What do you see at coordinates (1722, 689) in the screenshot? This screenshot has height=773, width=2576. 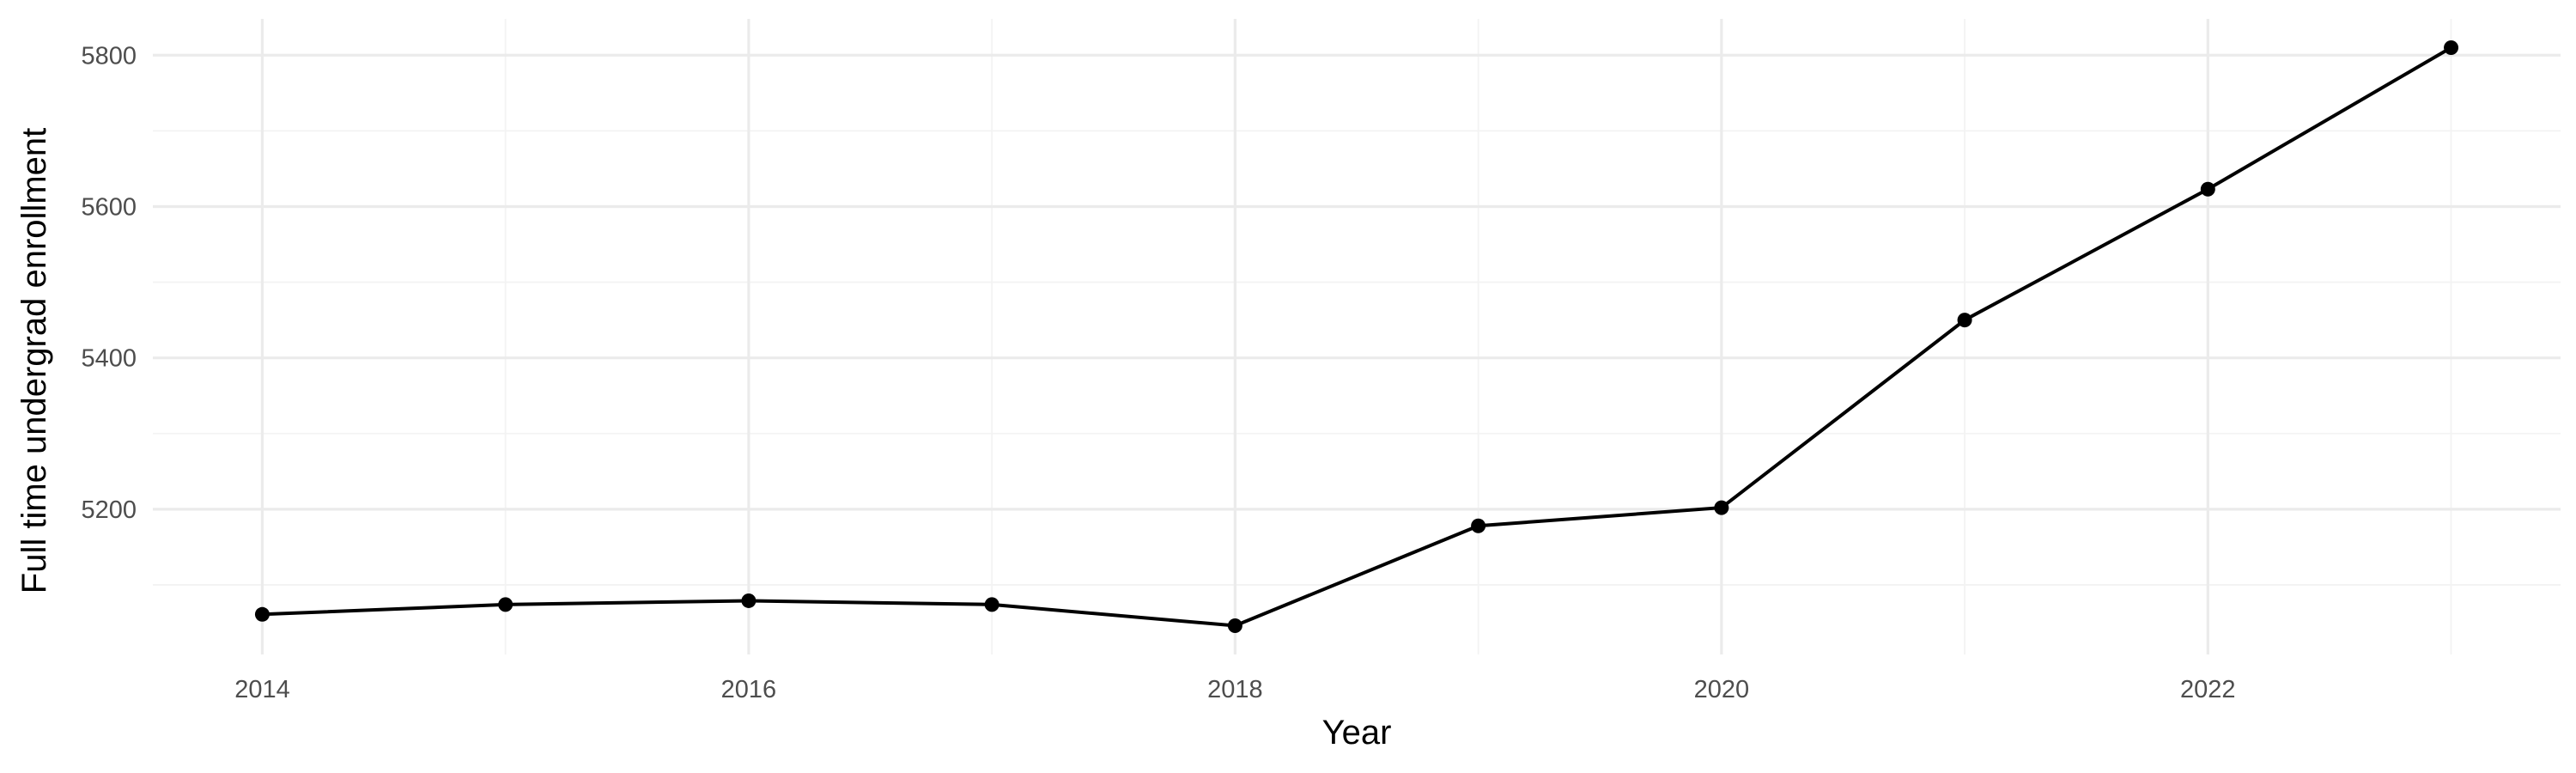 I see `x-tick-label: 2020` at bounding box center [1722, 689].